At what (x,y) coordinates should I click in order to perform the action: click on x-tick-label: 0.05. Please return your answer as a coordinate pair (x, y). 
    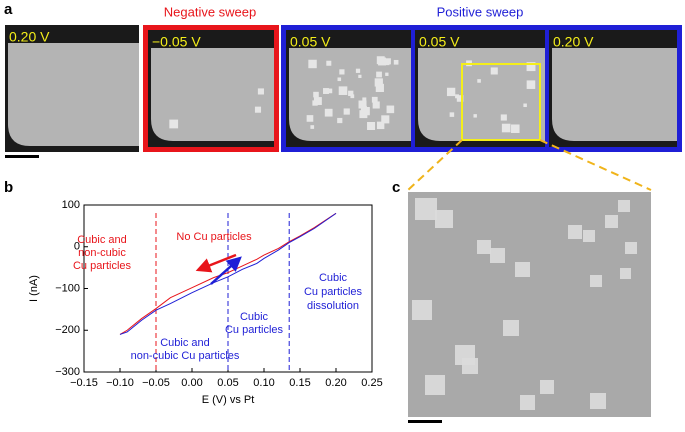
    Looking at the image, I should click on (227, 383).